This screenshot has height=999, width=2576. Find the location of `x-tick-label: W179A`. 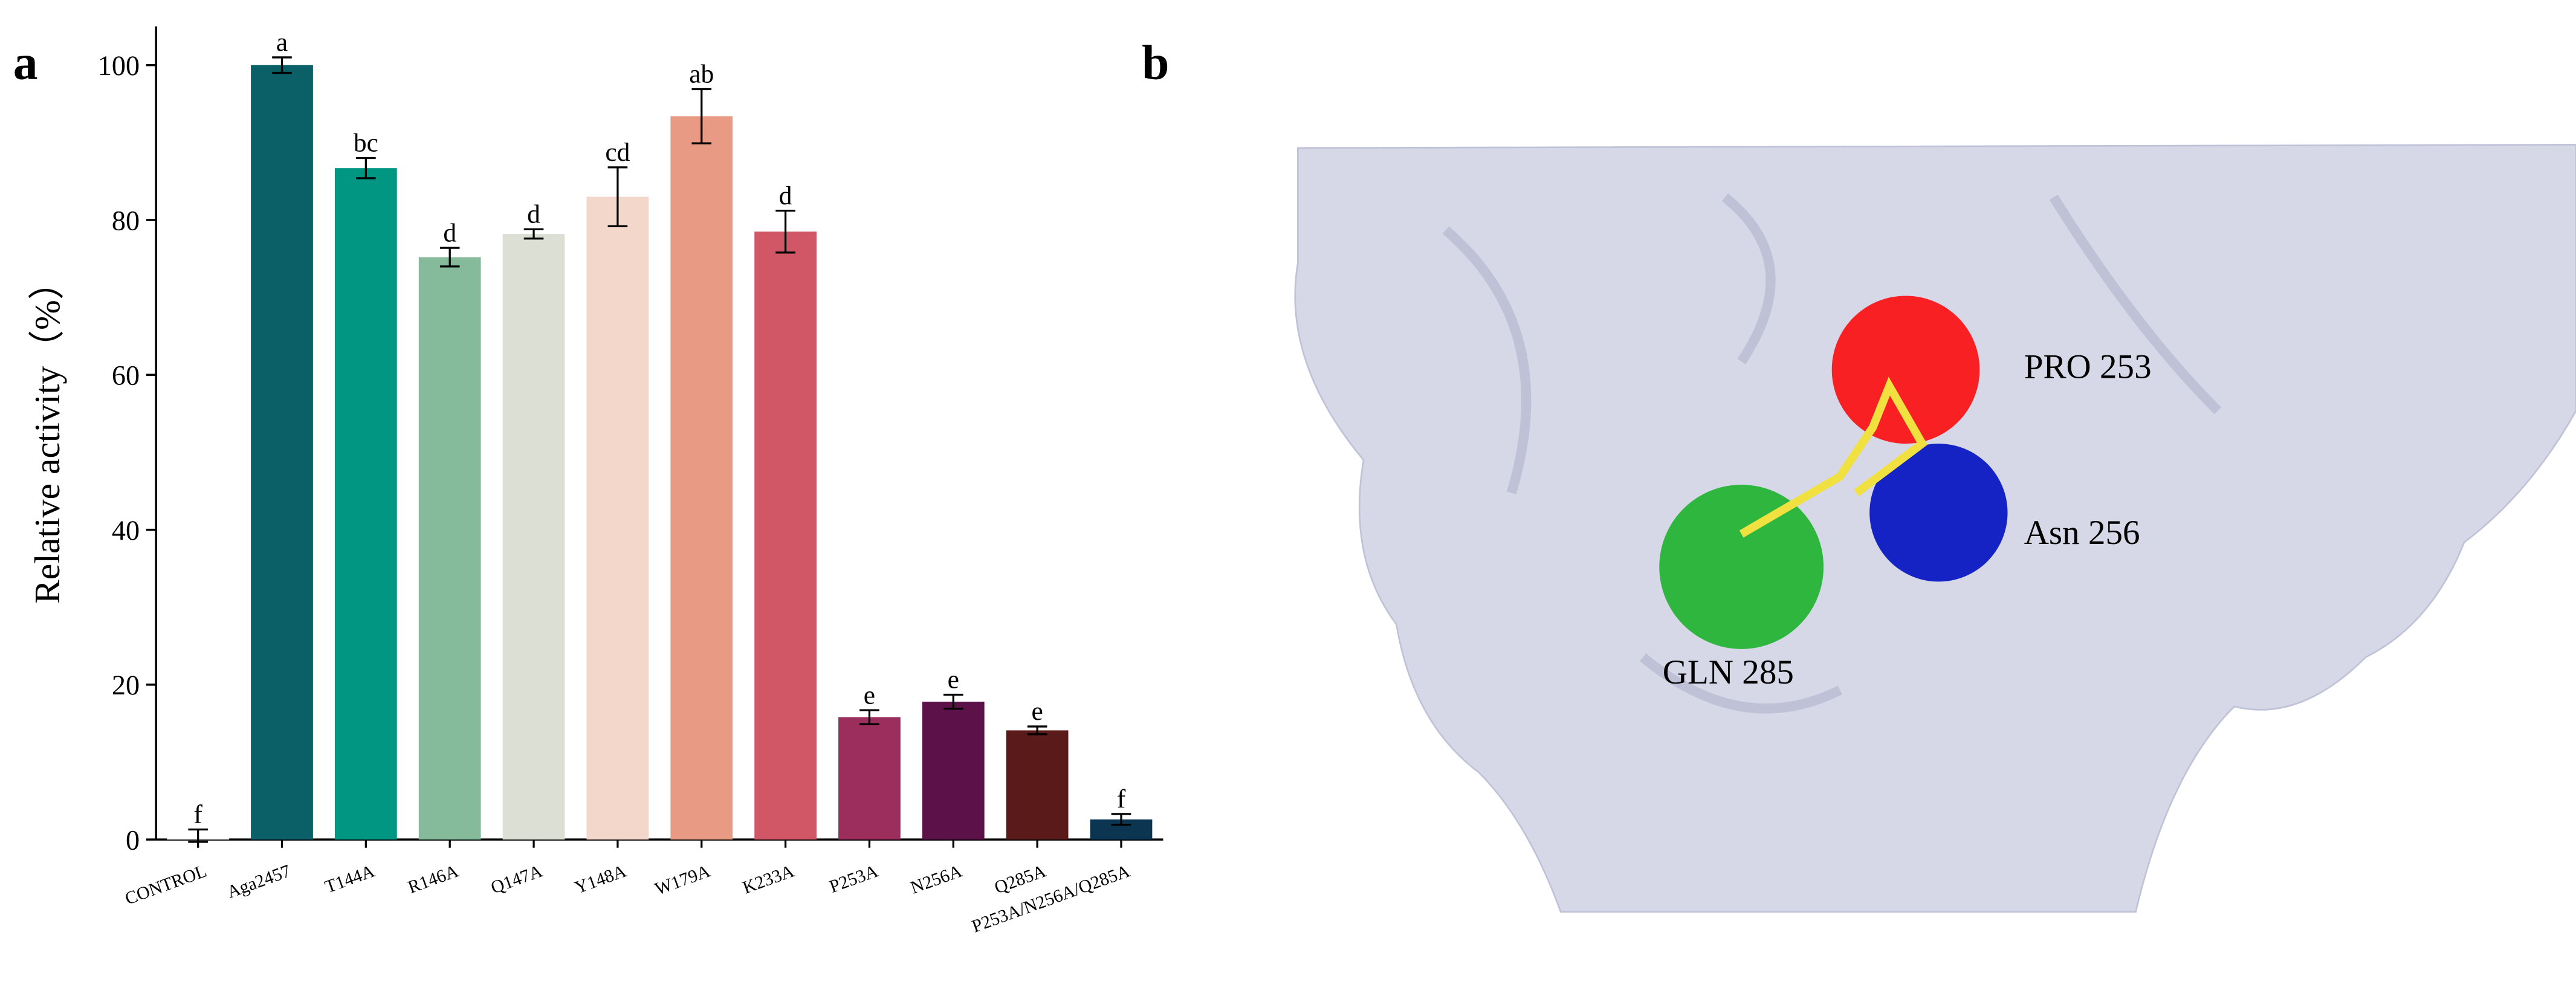

x-tick-label: W179A is located at coordinates (682, 880).